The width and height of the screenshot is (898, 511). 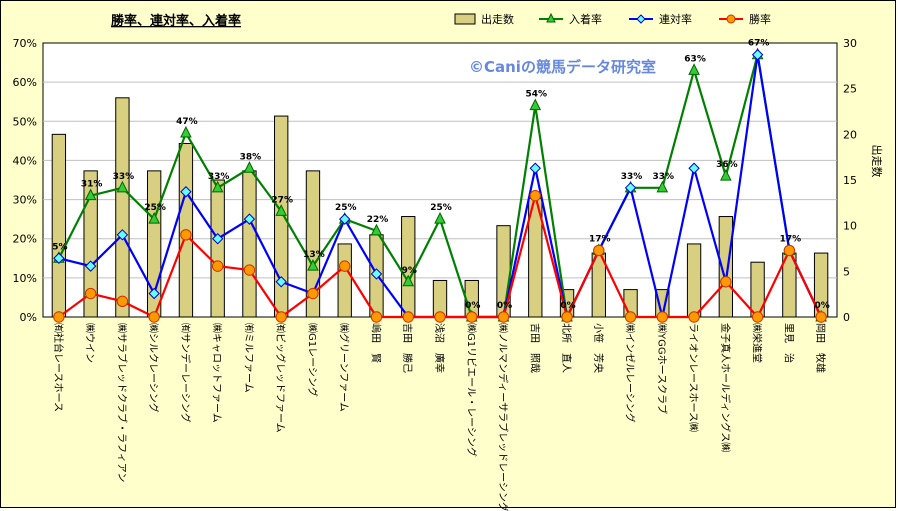 I want to click on category-label: 里見 治, so click(x=788, y=343).